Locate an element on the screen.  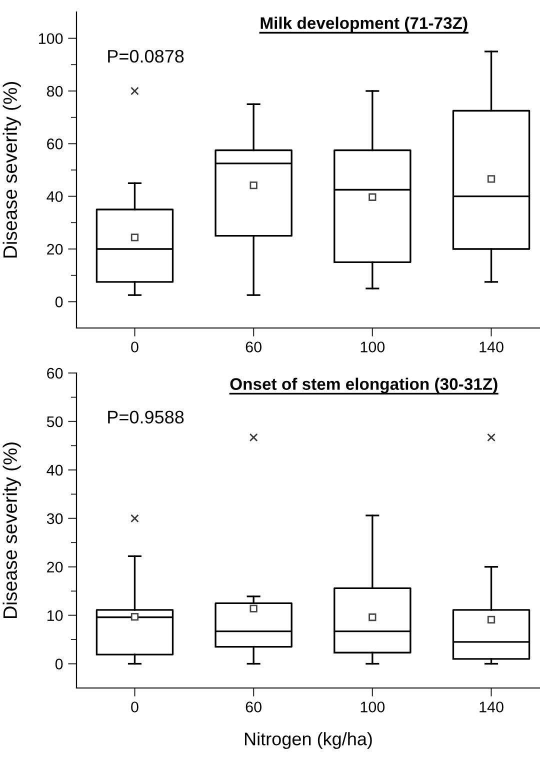
x-axis-title: Nitrogen (kg/ha) is located at coordinates (308, 740).